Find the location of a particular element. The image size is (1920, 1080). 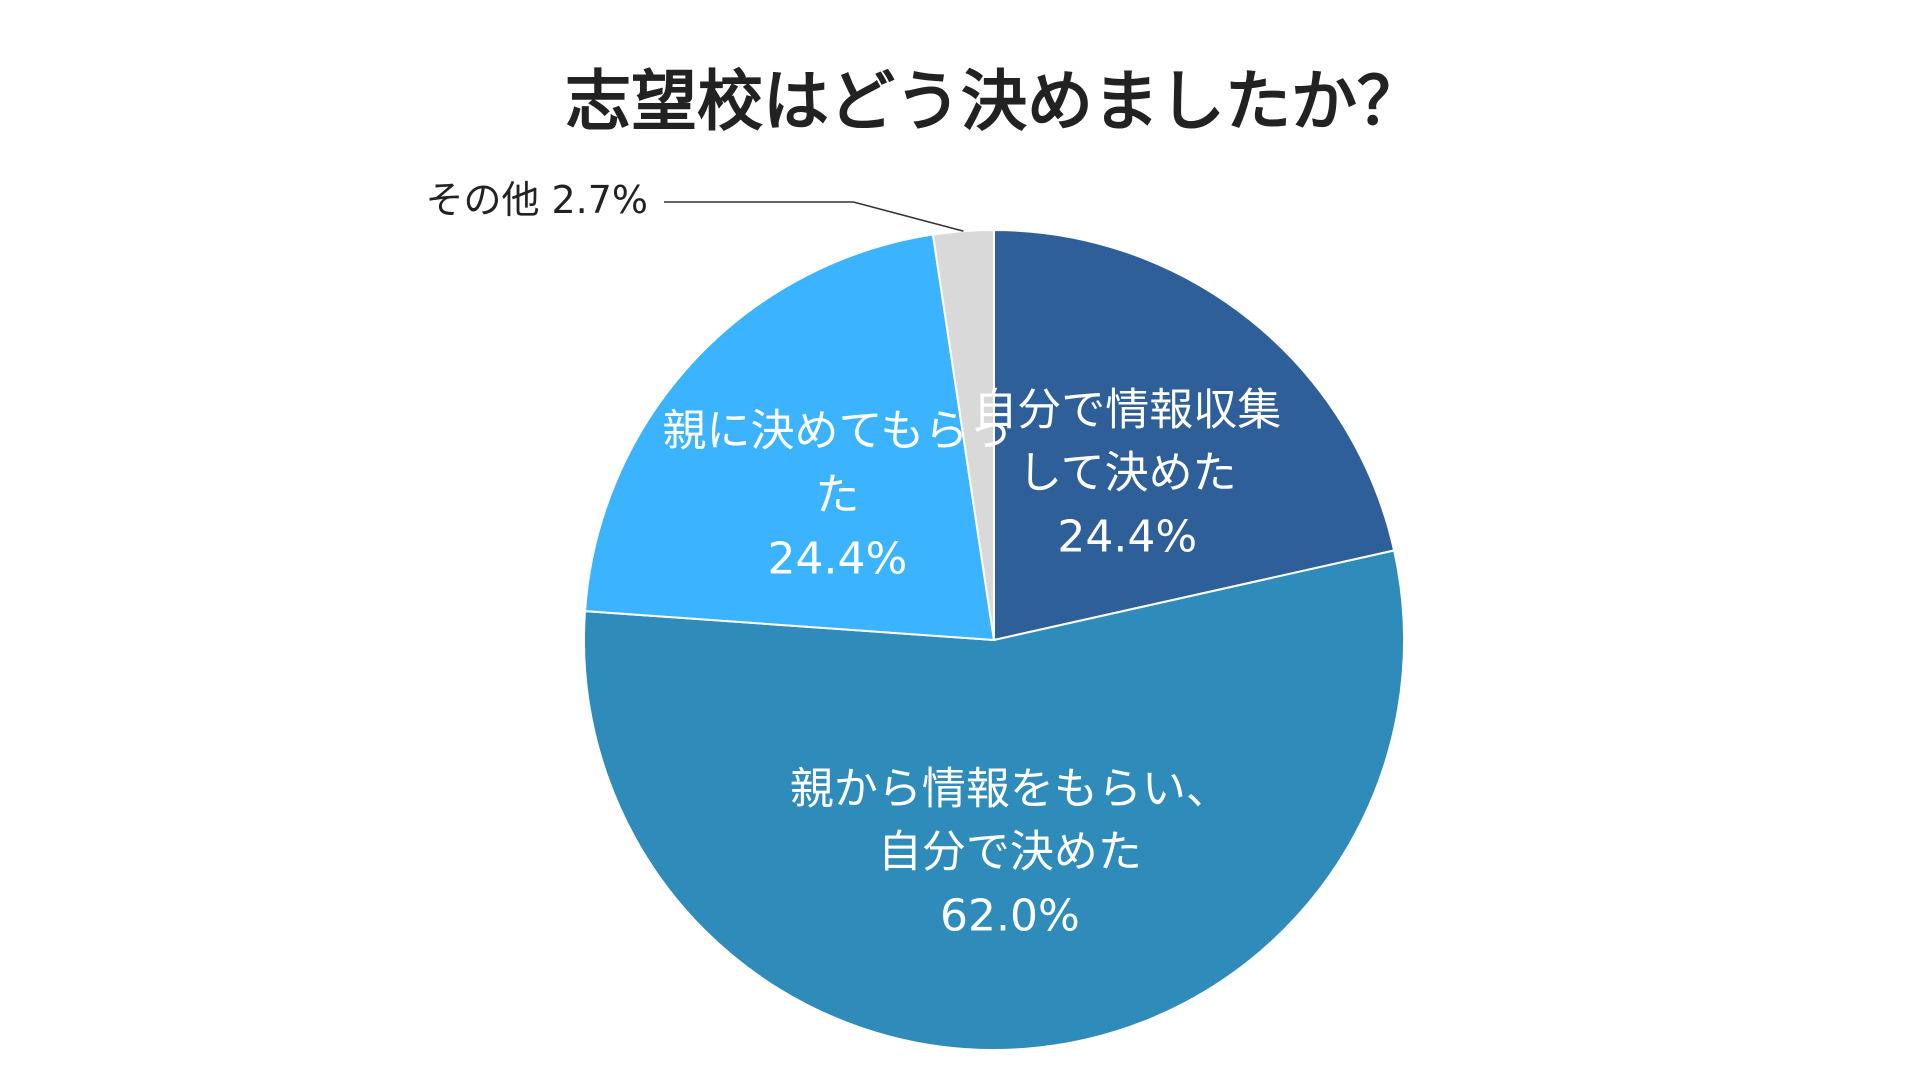

slice-name: その他 is located at coordinates (482, 200).